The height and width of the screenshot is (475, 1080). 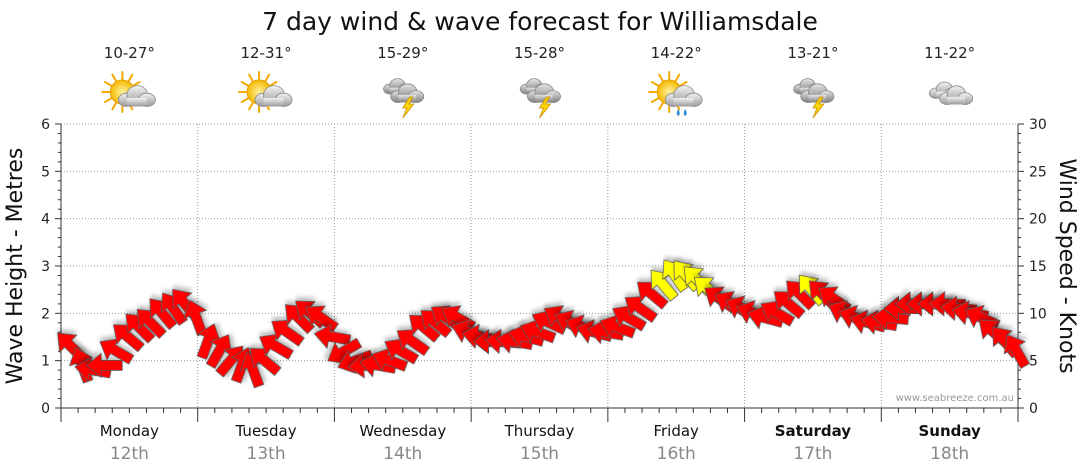 I want to click on left-tick-label: 5, so click(x=45, y=172).